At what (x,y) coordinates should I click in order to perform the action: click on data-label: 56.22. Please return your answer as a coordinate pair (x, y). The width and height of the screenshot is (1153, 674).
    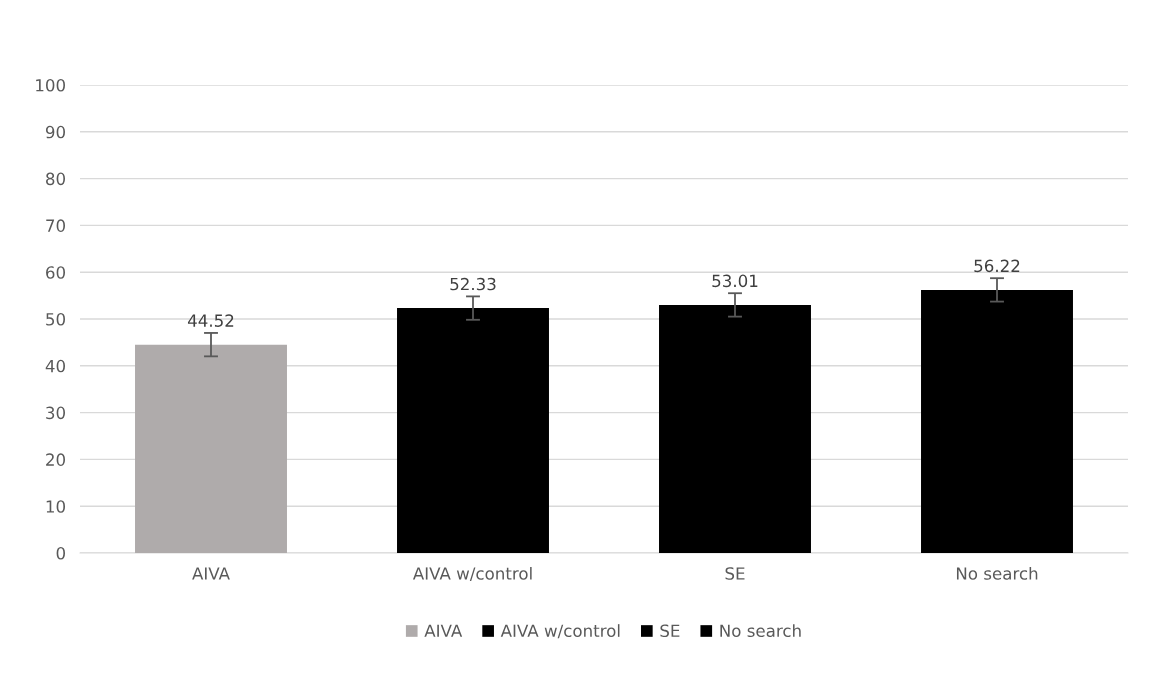
    Looking at the image, I should click on (997, 266).